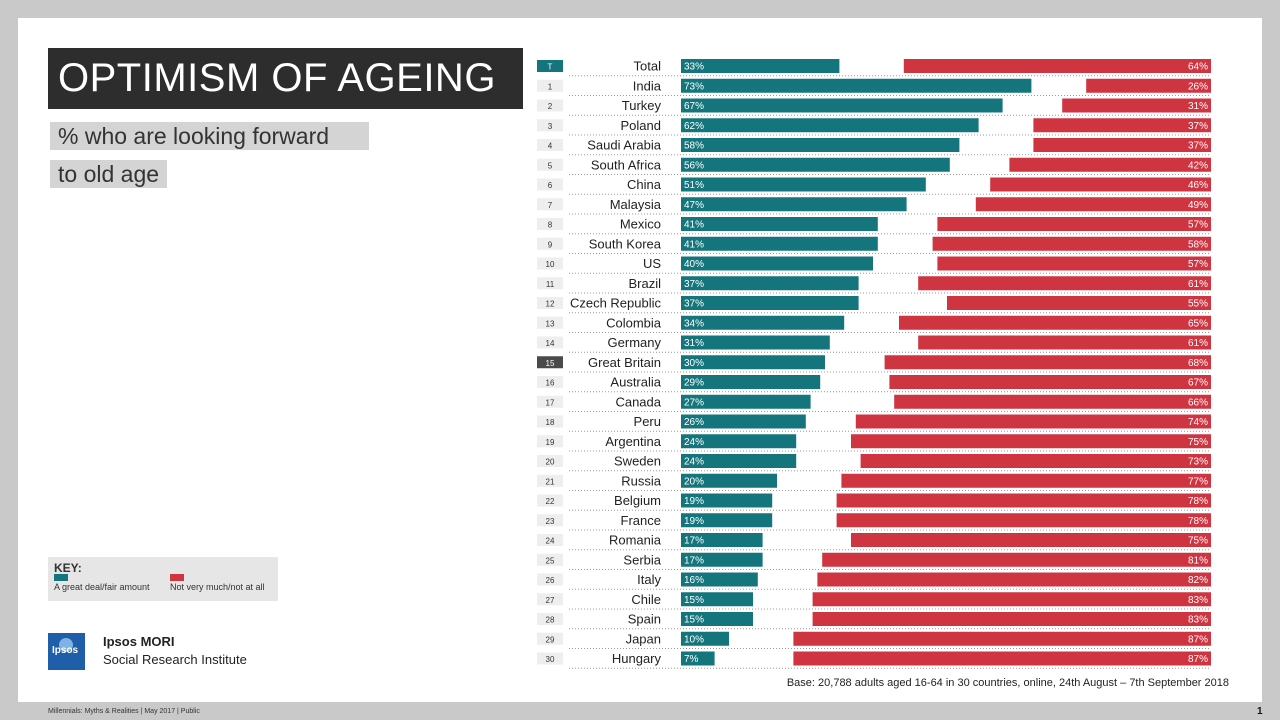  I want to click on value-label-negative: 49%, so click(1198, 205).